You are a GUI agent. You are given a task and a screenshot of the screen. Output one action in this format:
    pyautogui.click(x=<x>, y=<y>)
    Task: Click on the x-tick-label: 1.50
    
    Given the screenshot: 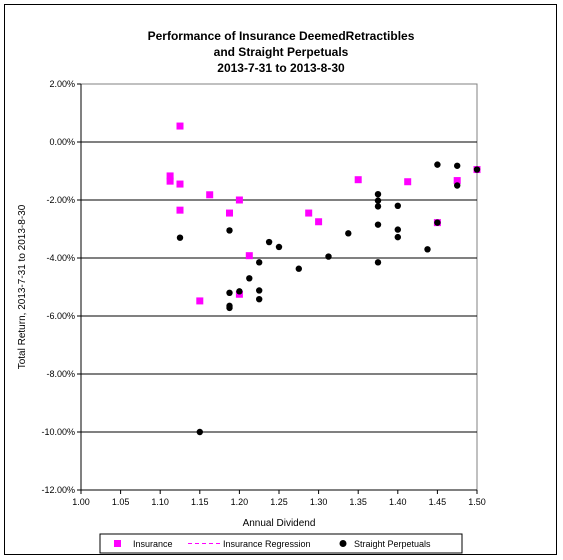 What is the action you would take?
    pyautogui.click(x=477, y=502)
    